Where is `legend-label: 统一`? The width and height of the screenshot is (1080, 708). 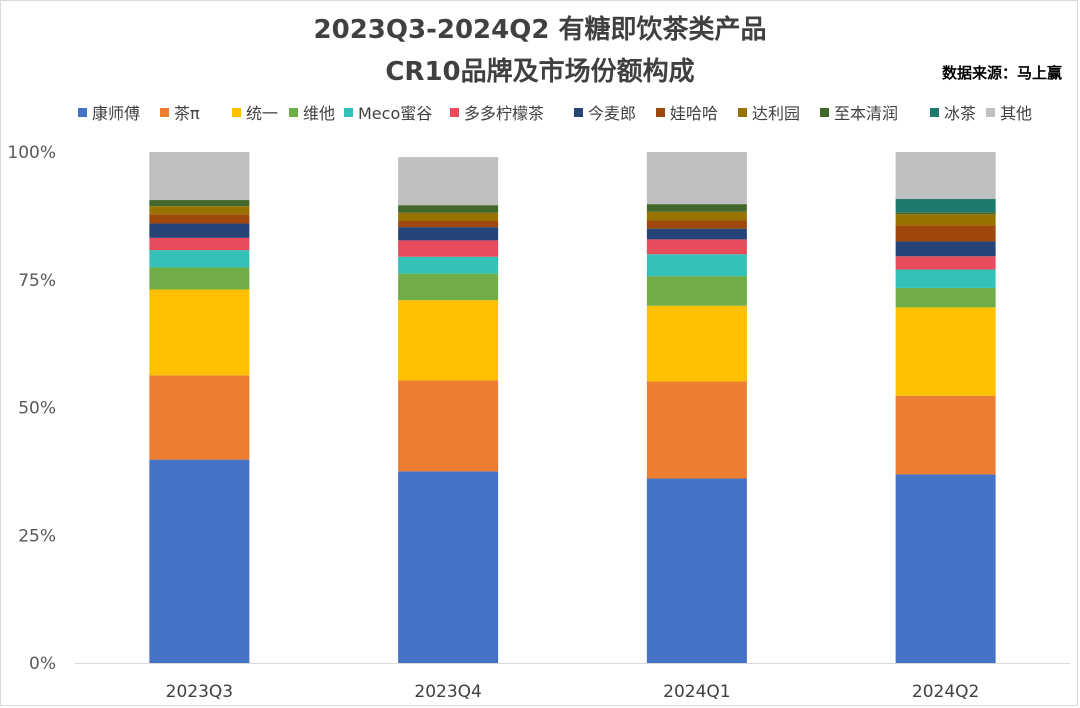
legend-label: 统一 is located at coordinates (262, 113).